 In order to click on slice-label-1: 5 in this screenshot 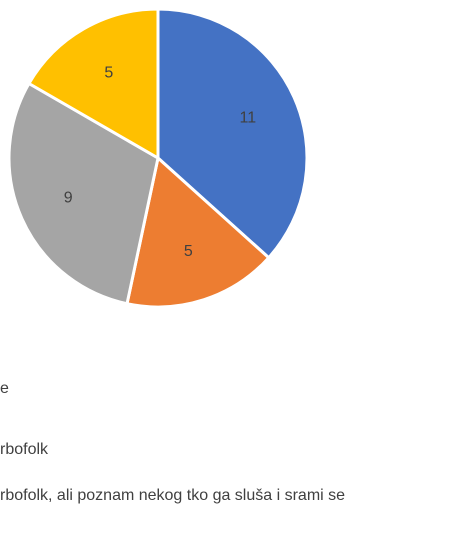, I will do `click(188, 251)`.